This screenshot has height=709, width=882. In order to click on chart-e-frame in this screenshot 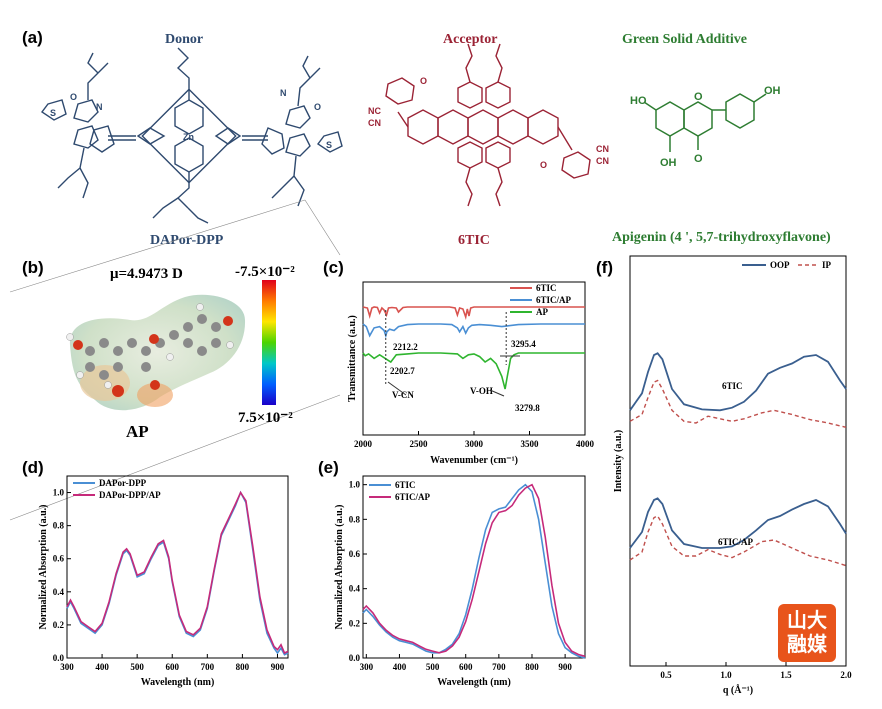, I will do `click(474, 567)`.